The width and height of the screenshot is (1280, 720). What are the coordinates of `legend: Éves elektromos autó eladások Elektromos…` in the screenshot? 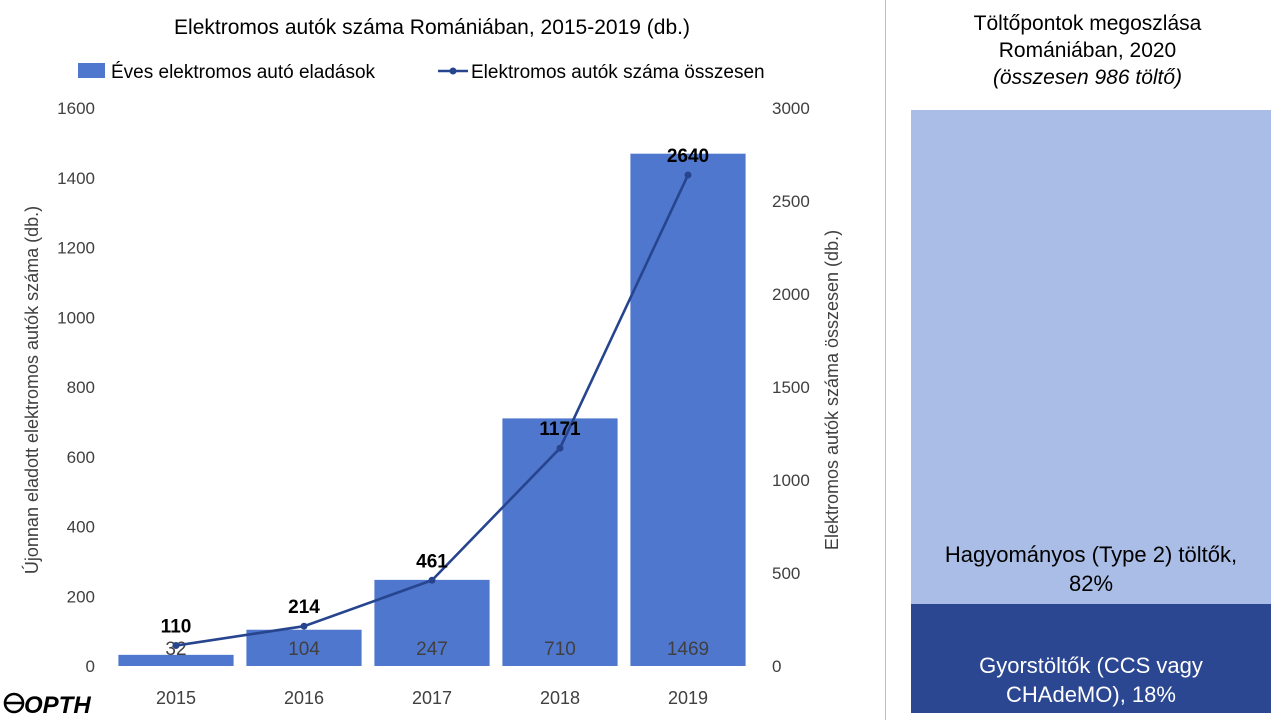 It's located at (421, 72).